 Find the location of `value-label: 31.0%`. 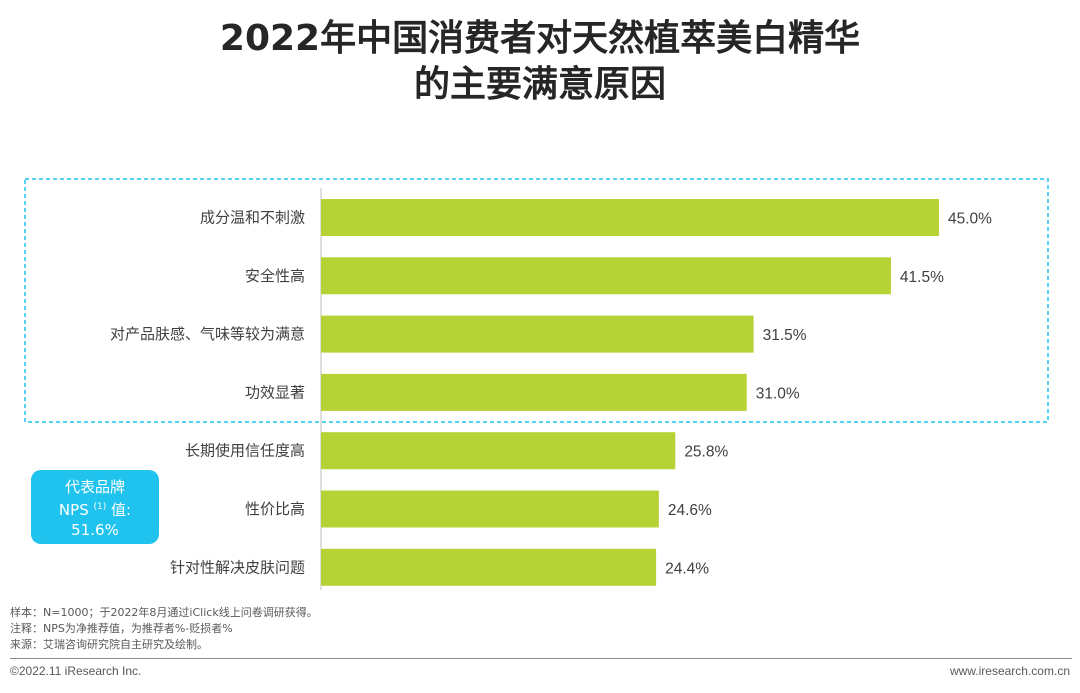

value-label: 31.0% is located at coordinates (778, 393).